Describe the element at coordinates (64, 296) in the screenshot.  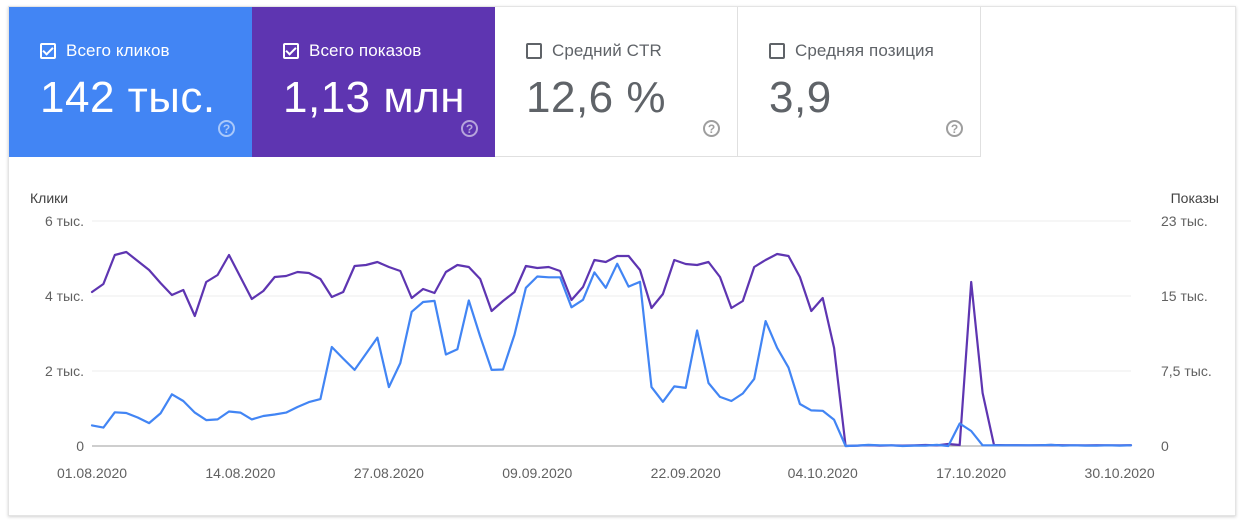
I see `y-left-tick-label: 4 тыс.` at that location.